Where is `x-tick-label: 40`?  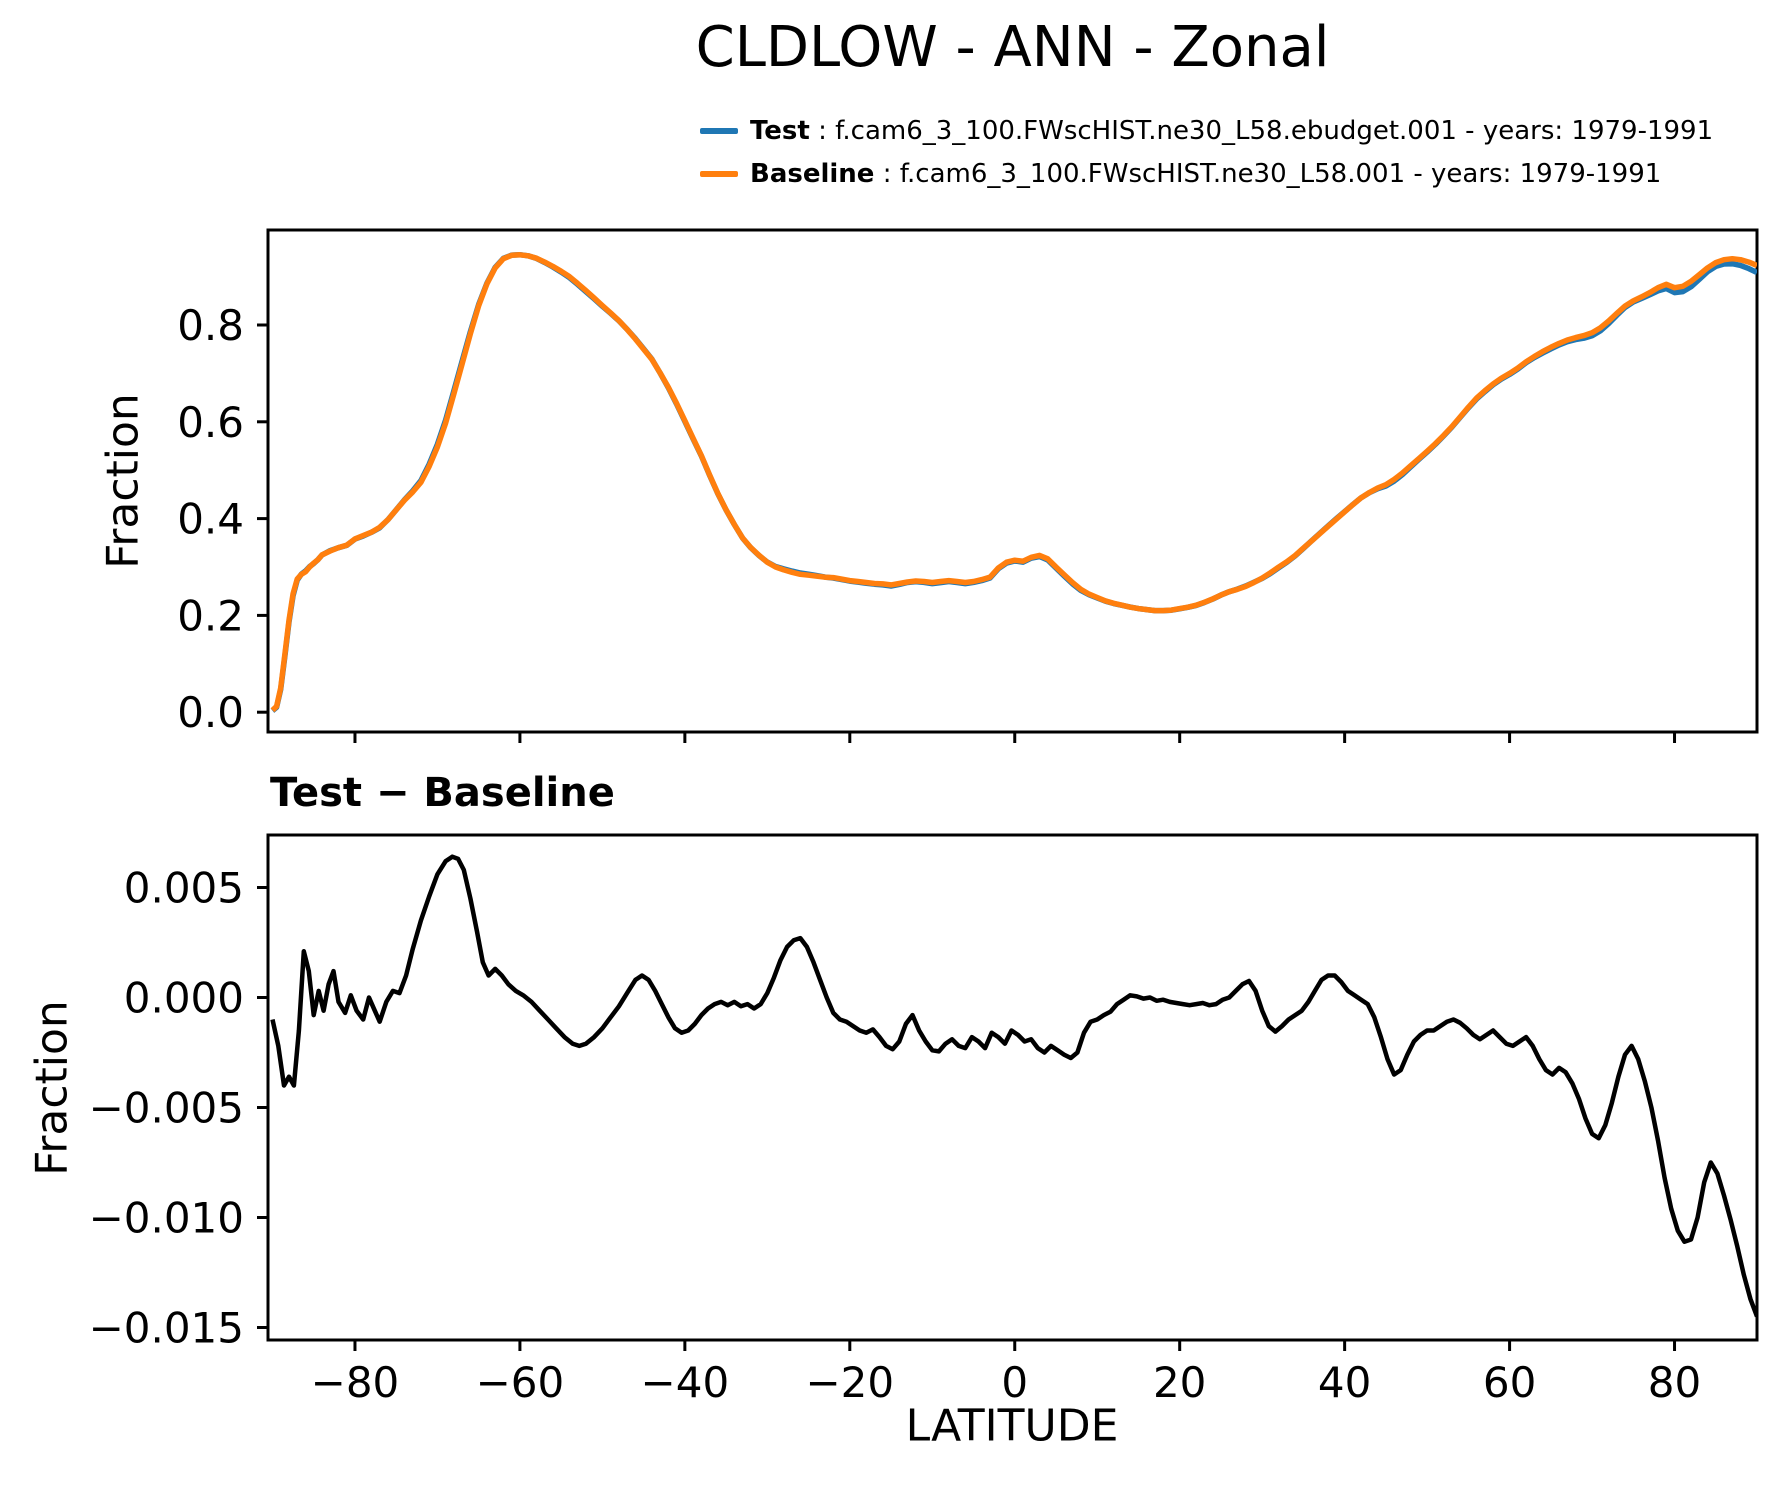
x-tick-label: 40 is located at coordinates (1344, 1382).